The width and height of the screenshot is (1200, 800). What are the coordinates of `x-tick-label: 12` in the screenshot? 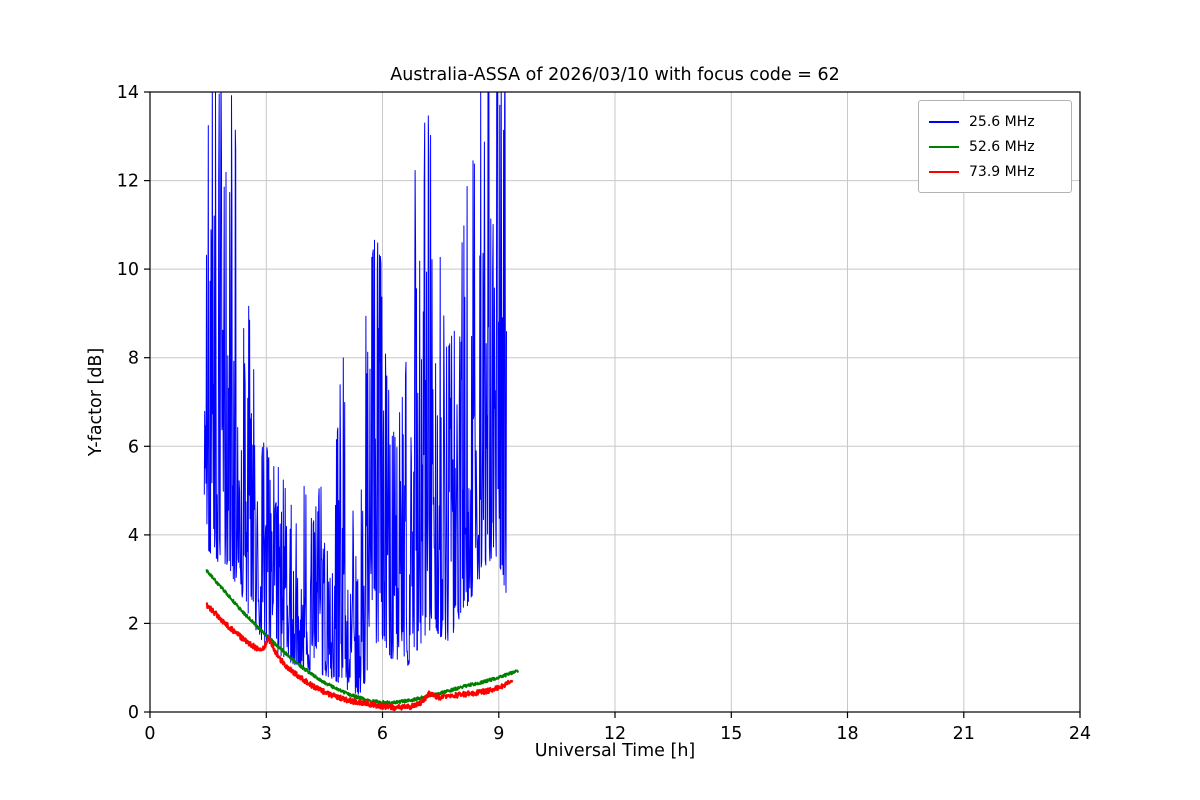 It's located at (615, 734).